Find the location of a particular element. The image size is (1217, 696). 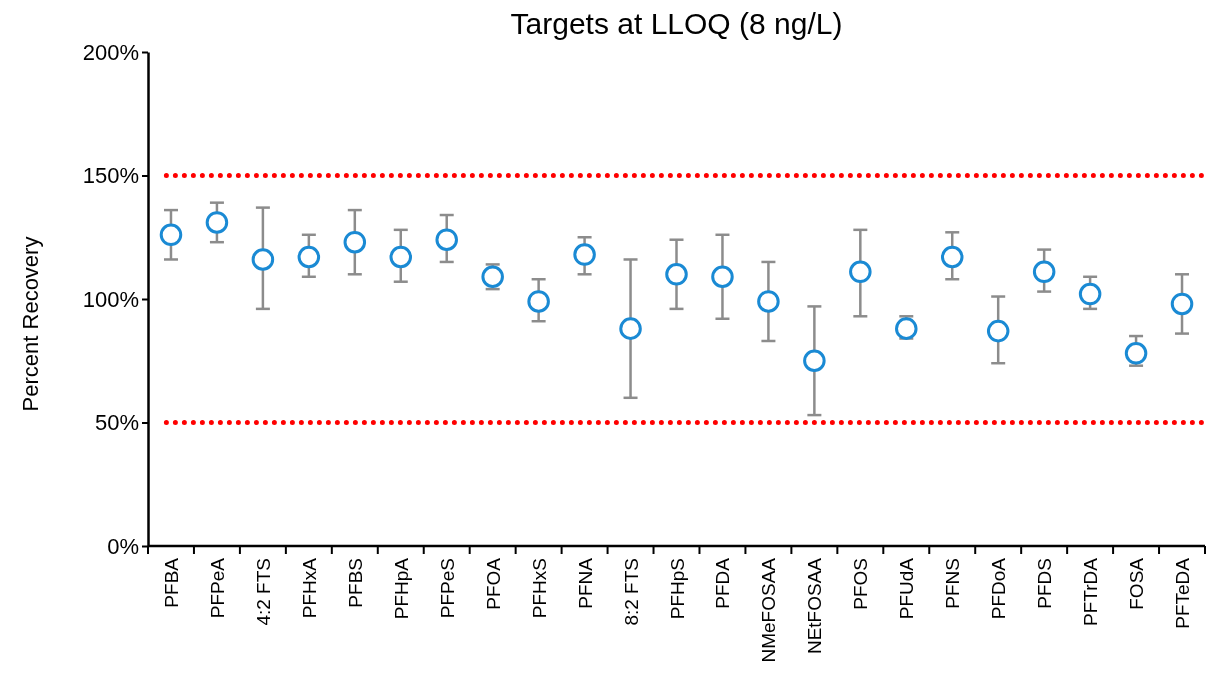

y-tick-label: 100% is located at coordinates (110, 299).